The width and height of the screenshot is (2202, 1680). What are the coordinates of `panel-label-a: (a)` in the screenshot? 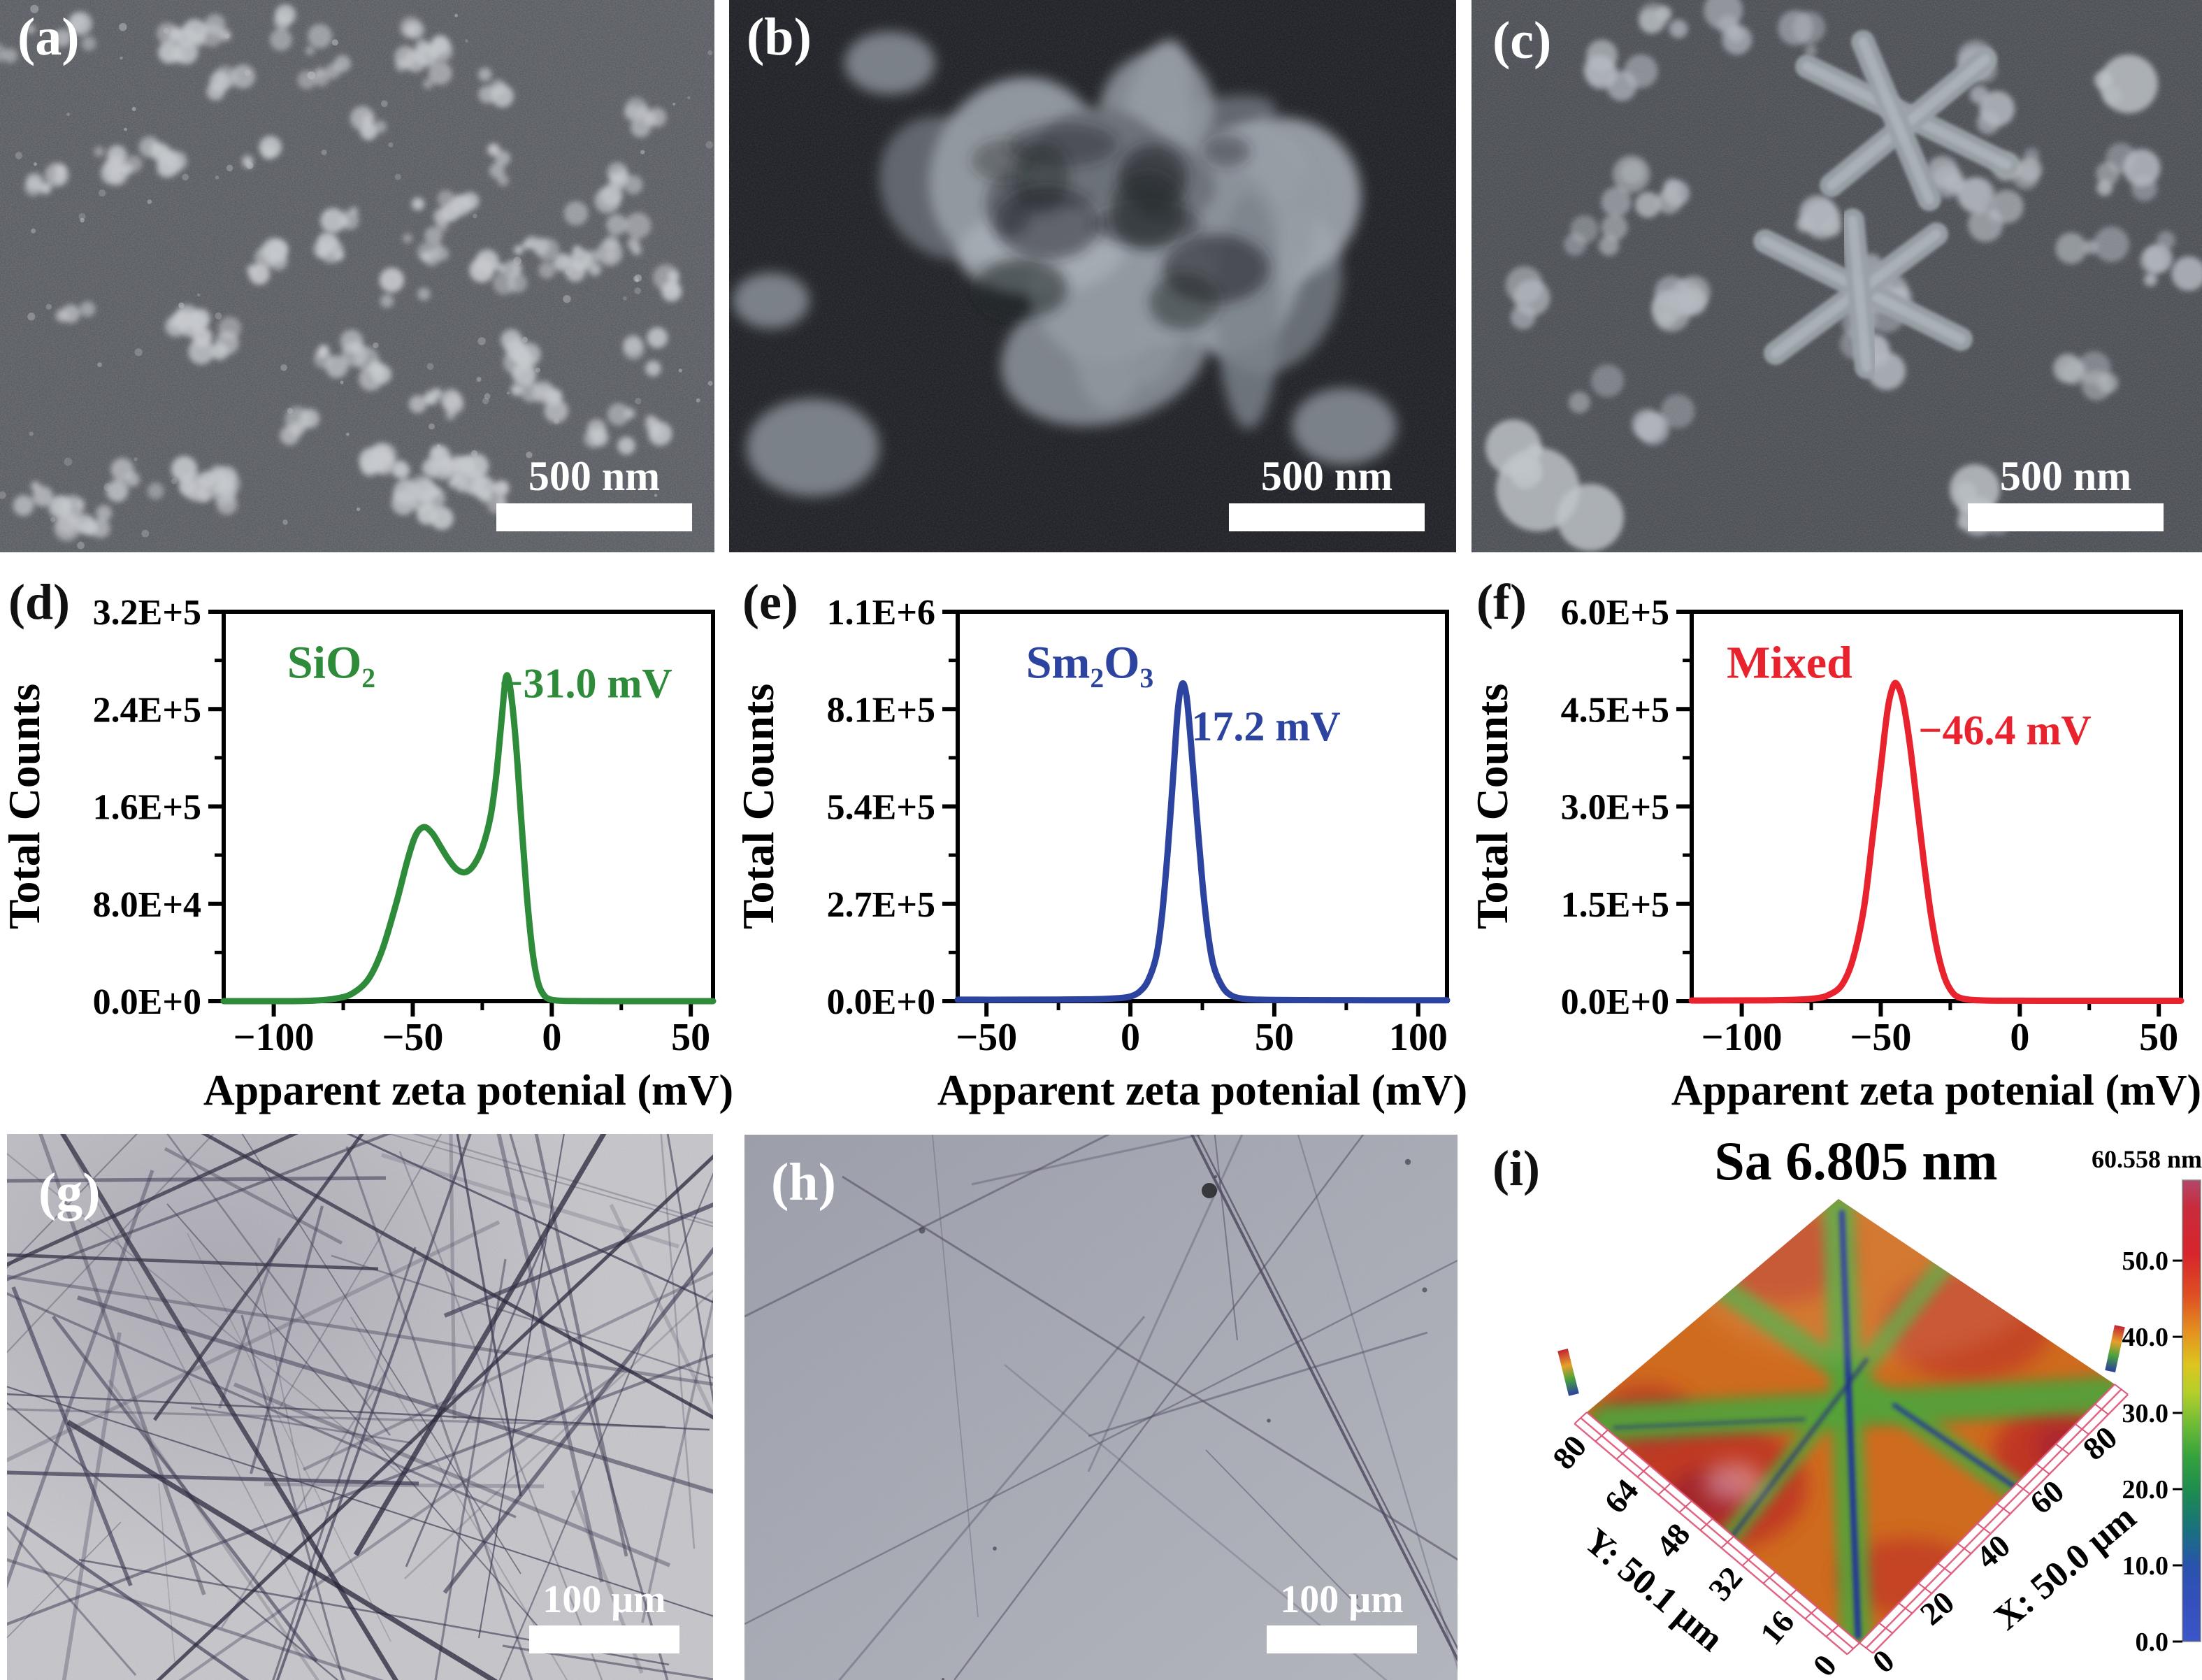 It's located at (48, 37).